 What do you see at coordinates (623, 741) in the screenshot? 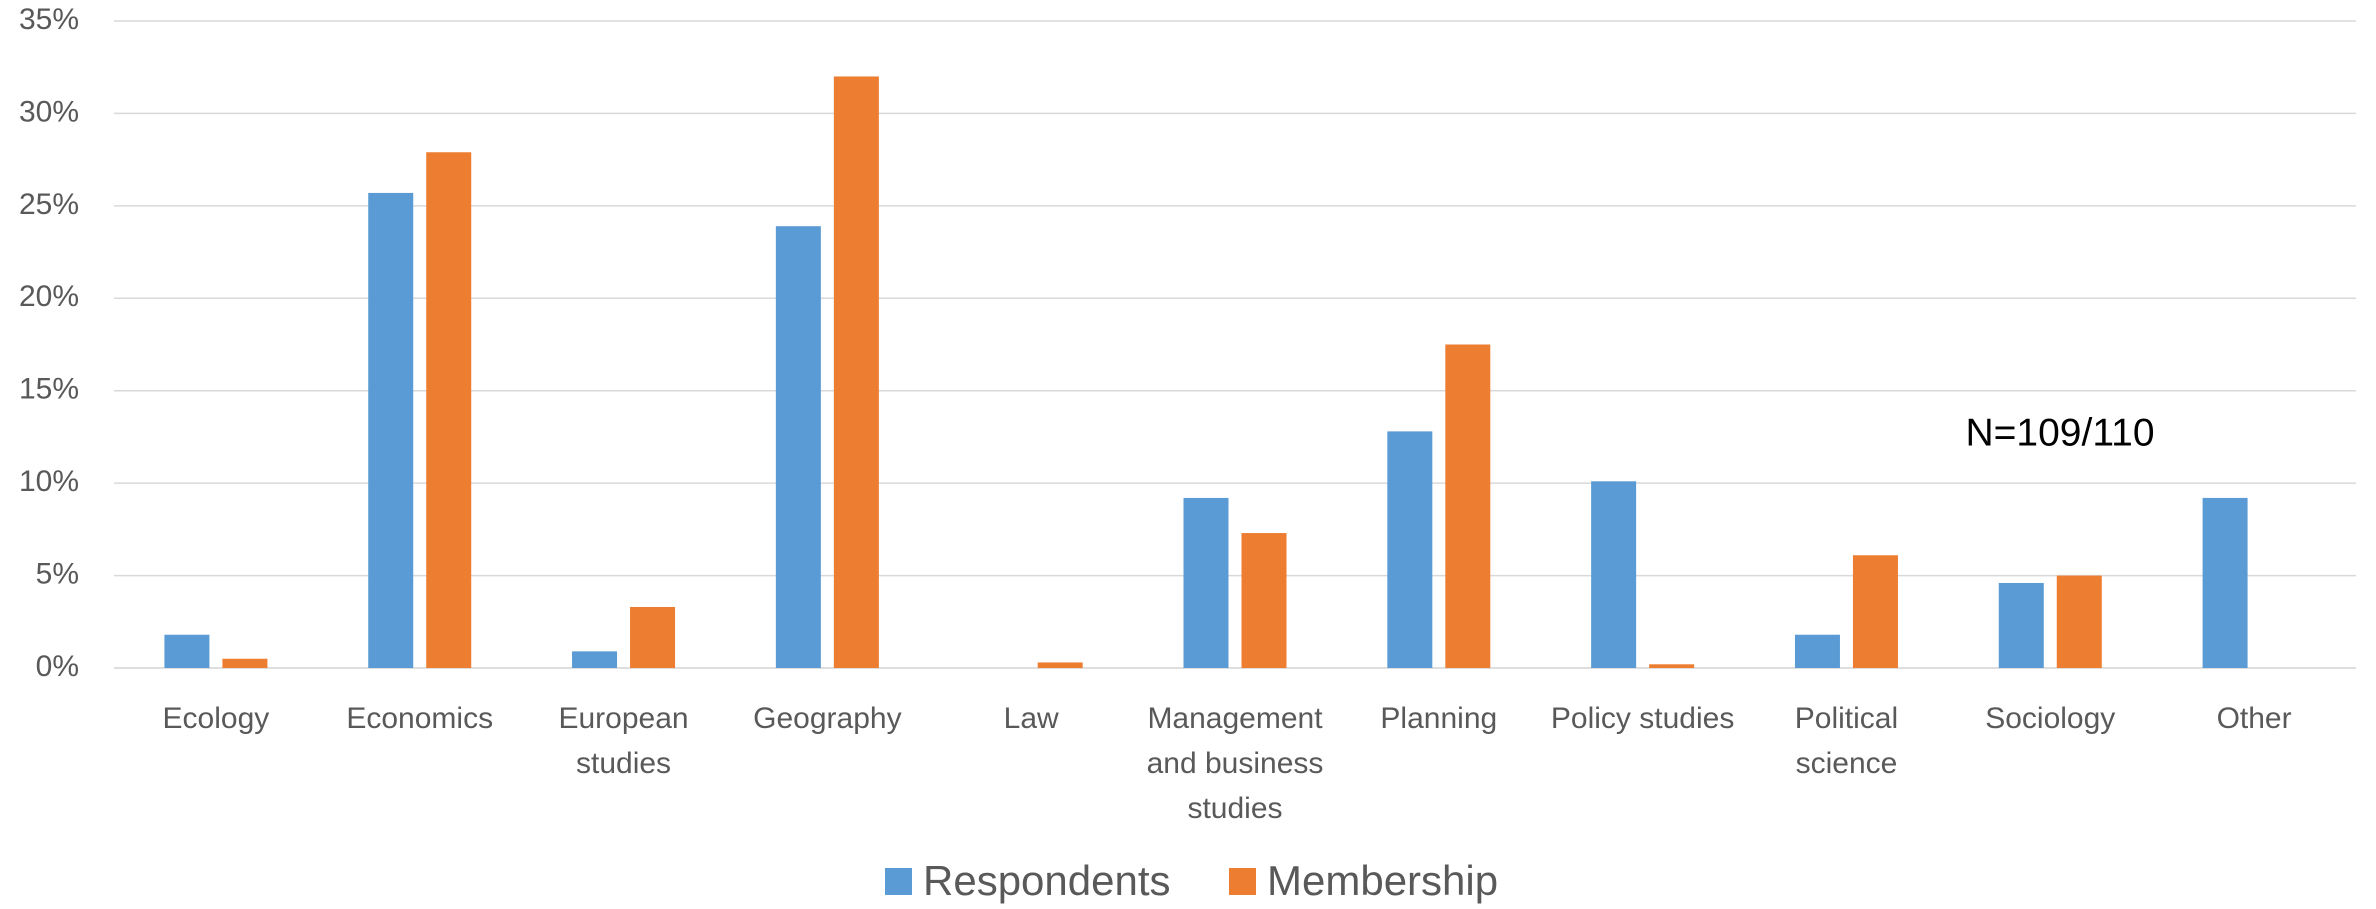
I see `x-tick-label: European studies` at bounding box center [623, 741].